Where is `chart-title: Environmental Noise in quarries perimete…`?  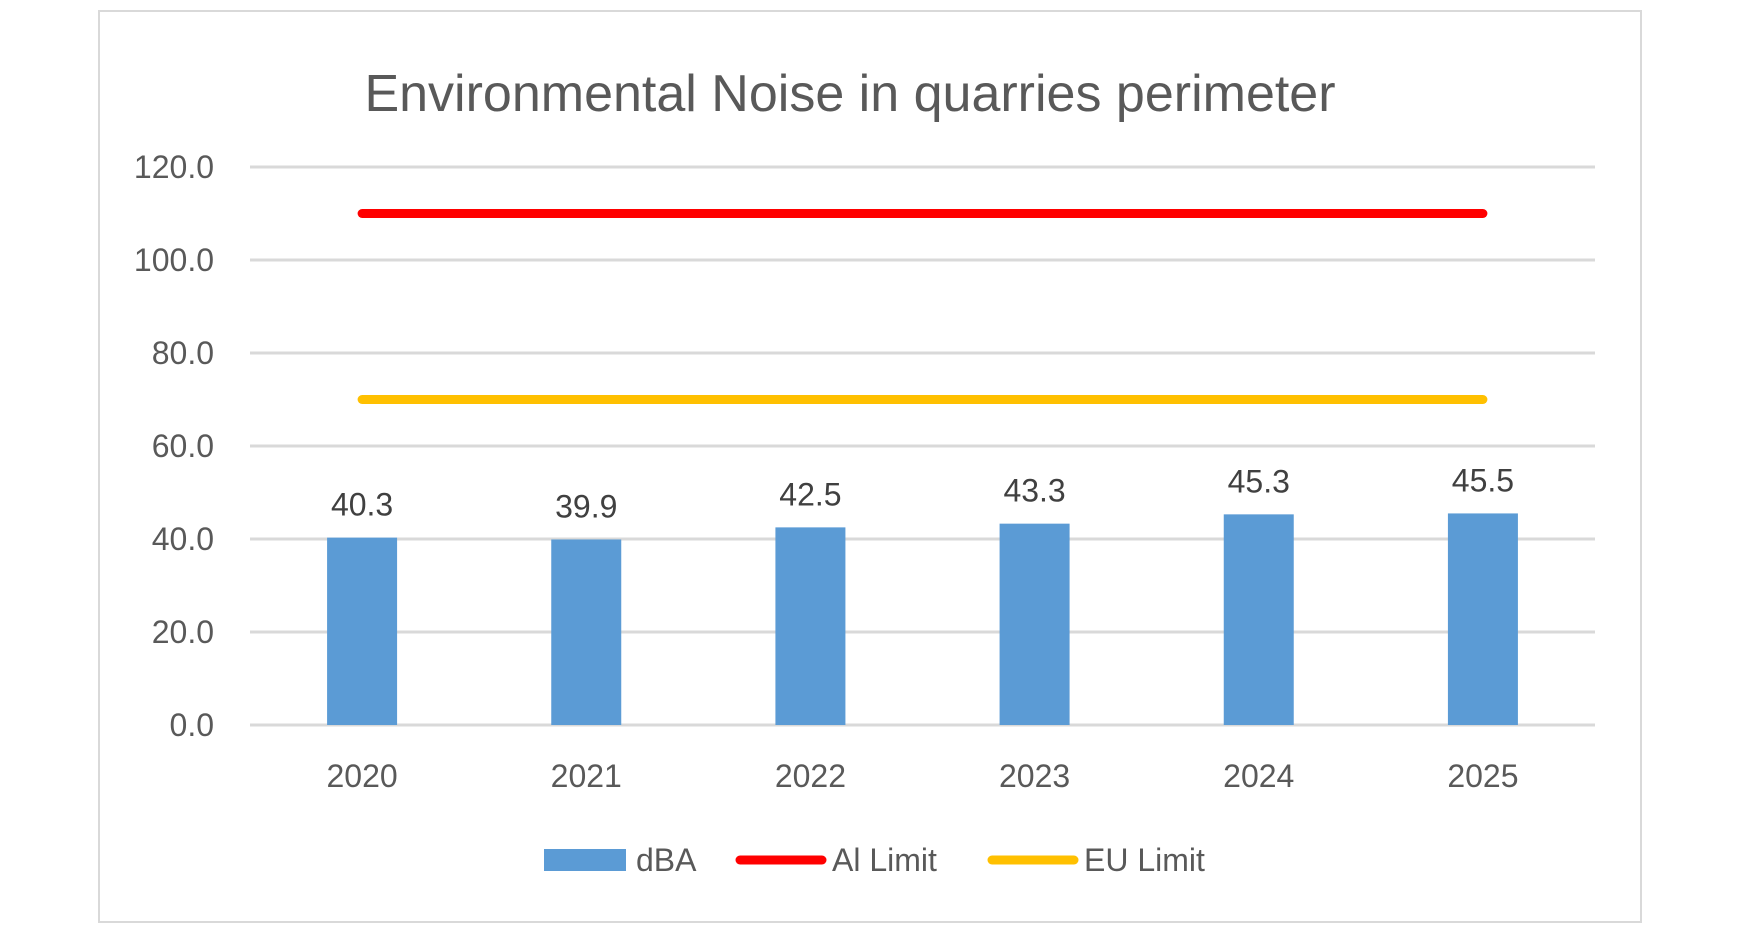
chart-title: Environmental Noise in quarries perimete… is located at coordinates (849, 94).